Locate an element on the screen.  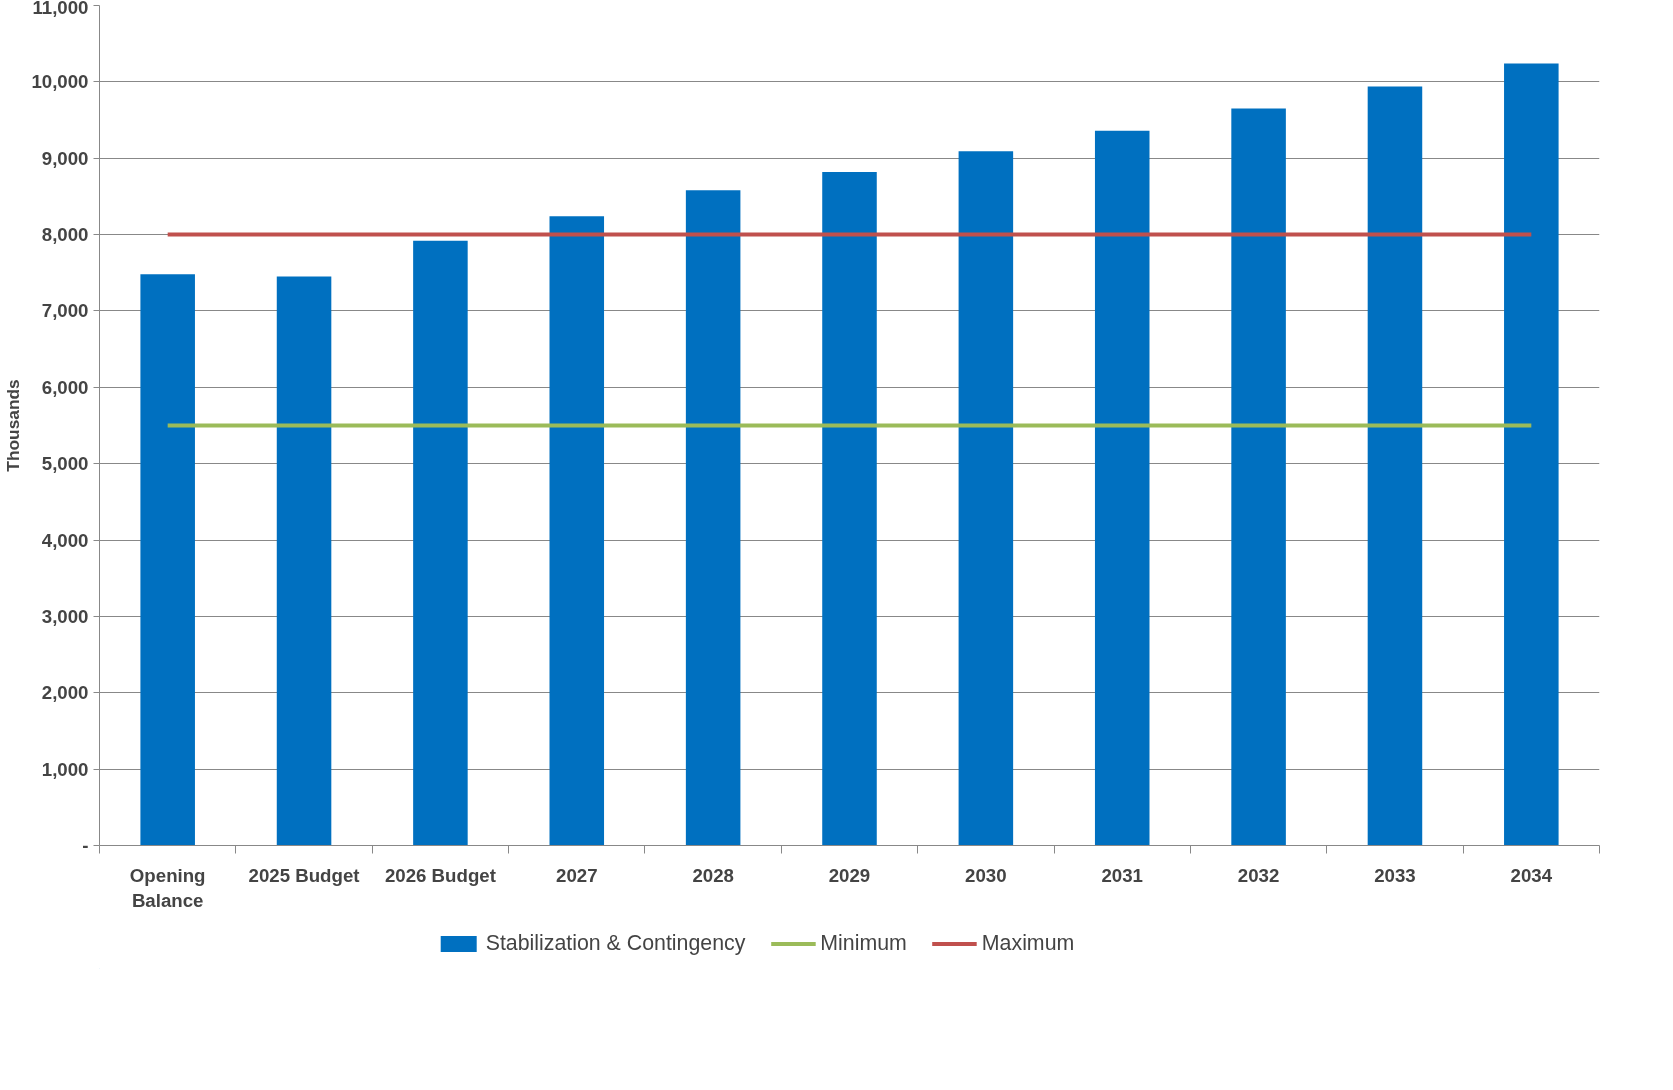
x-tick-label: 2031 is located at coordinates (1122, 875).